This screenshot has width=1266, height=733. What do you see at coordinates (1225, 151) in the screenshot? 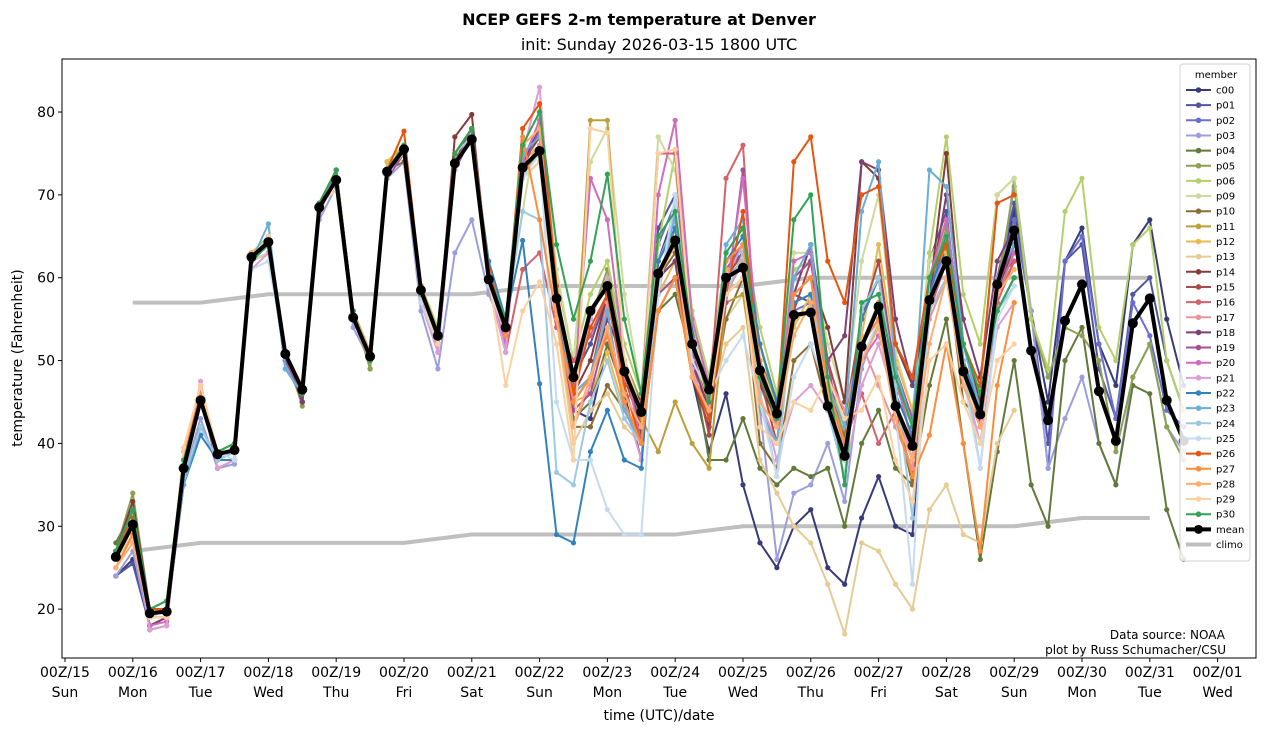
I see `legend-label: p04` at bounding box center [1225, 151].